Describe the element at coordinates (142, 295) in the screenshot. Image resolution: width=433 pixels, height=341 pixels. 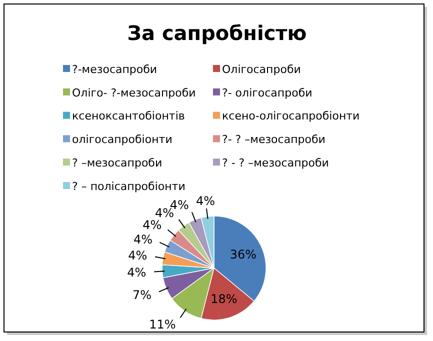
I see `data-label: 7%` at that location.